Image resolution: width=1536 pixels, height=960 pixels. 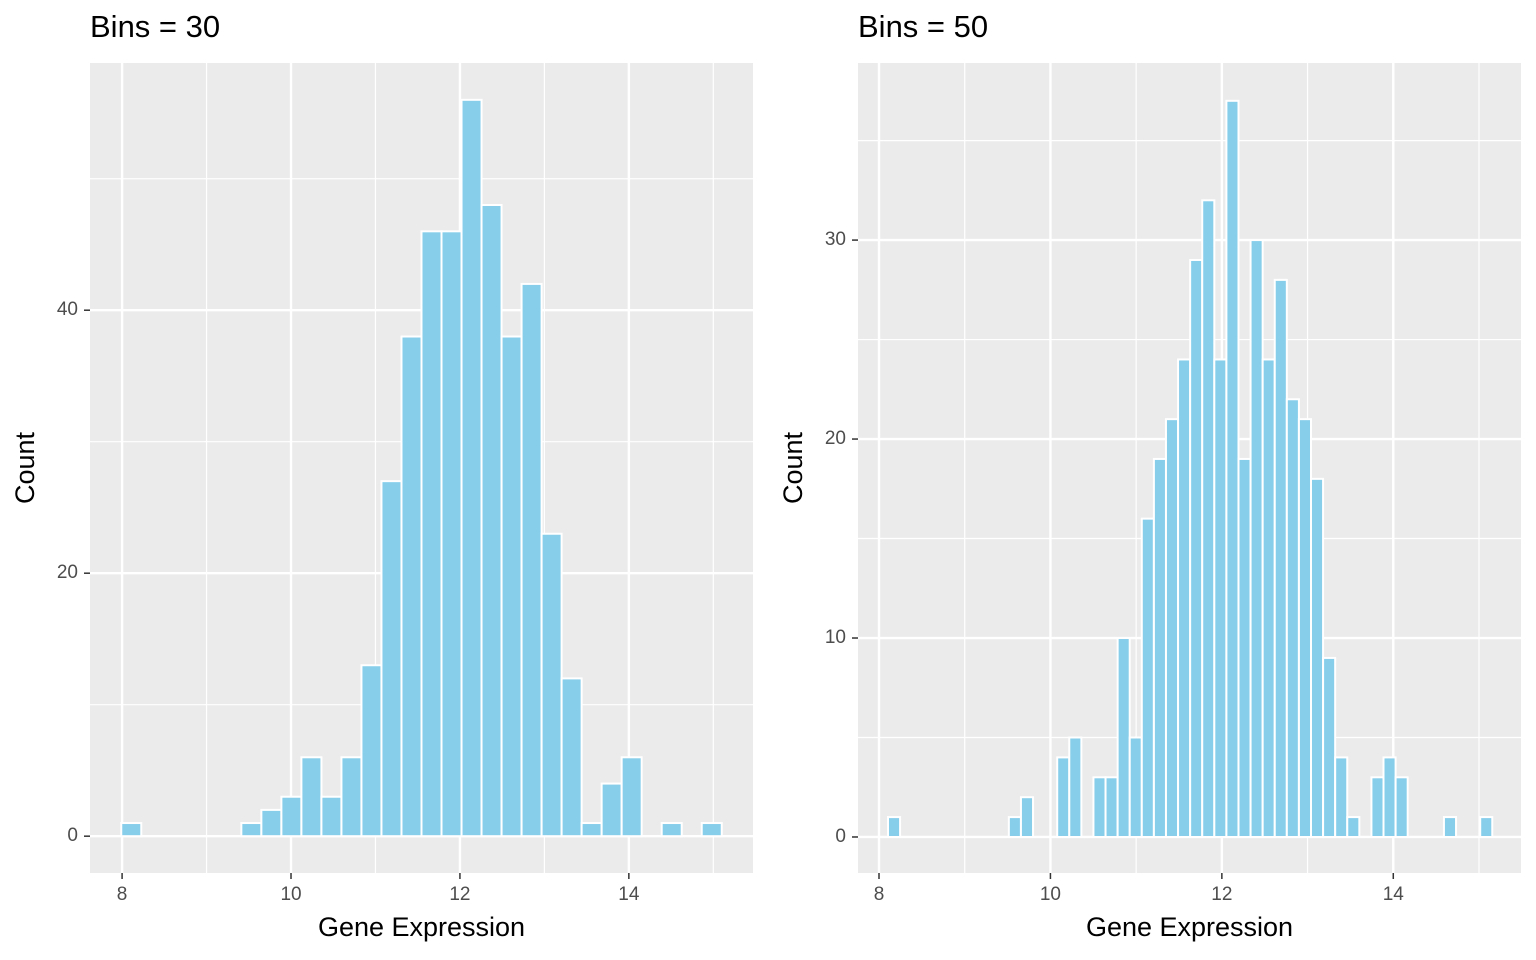 I want to click on y-tick-label: 40, so click(x=67, y=309).